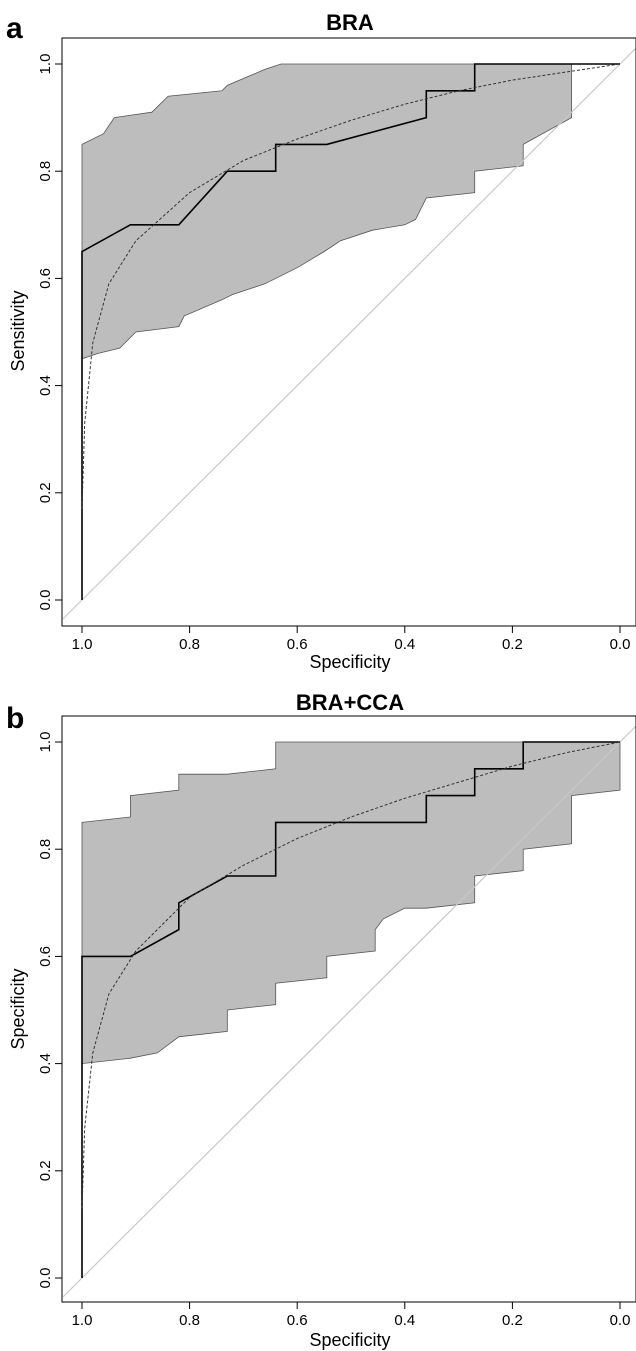 This screenshot has width=636, height=1351. I want to click on x-tick-label-b: 1.0, so click(82, 1320).